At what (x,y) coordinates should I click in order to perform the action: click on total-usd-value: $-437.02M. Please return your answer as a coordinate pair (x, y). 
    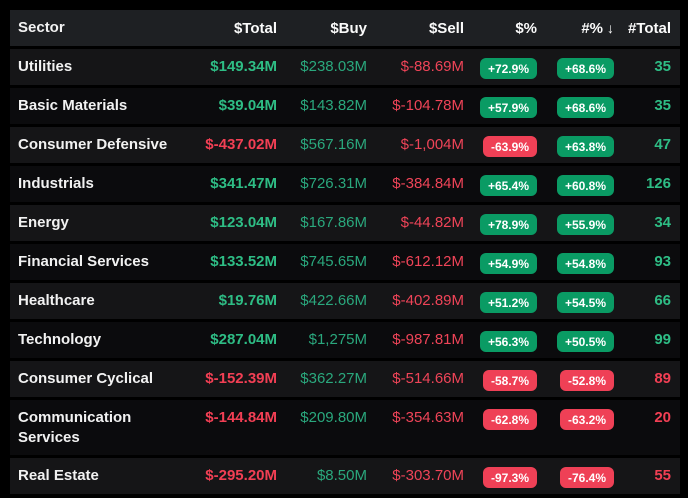
    Looking at the image, I should click on (241, 144).